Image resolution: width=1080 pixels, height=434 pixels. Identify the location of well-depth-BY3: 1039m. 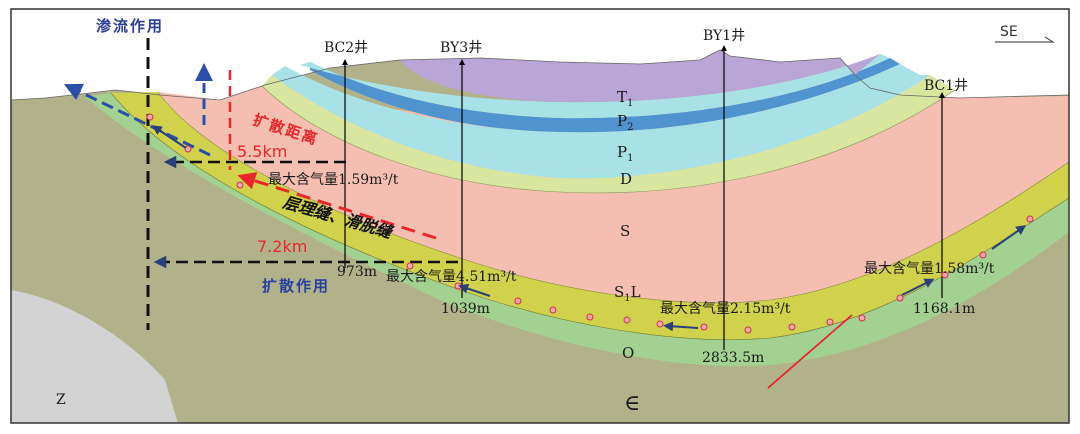
(465, 309).